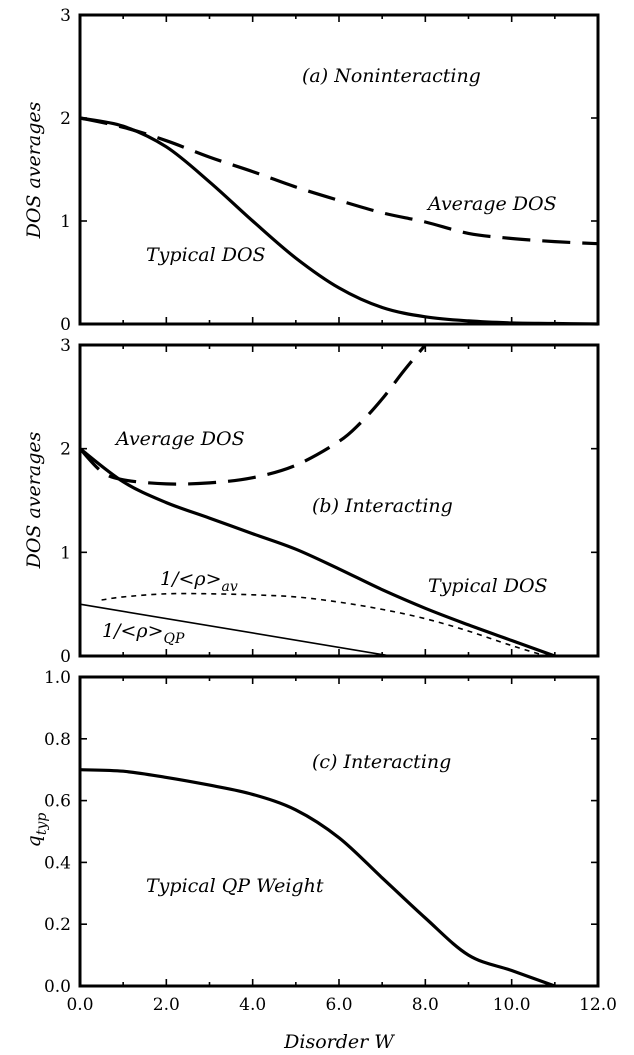  I want to click on xtick-label: 0.0, so click(79, 1005).